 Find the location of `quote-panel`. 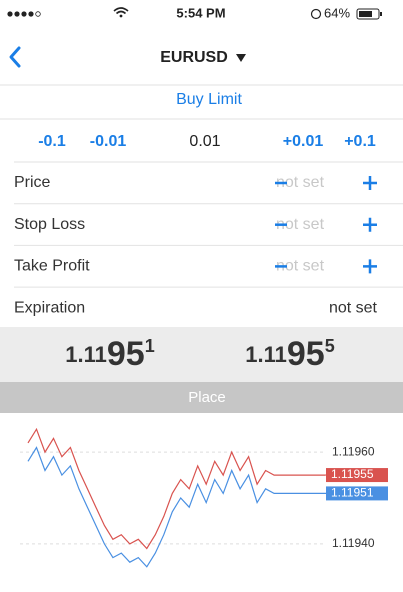

quote-panel is located at coordinates (201, 354).